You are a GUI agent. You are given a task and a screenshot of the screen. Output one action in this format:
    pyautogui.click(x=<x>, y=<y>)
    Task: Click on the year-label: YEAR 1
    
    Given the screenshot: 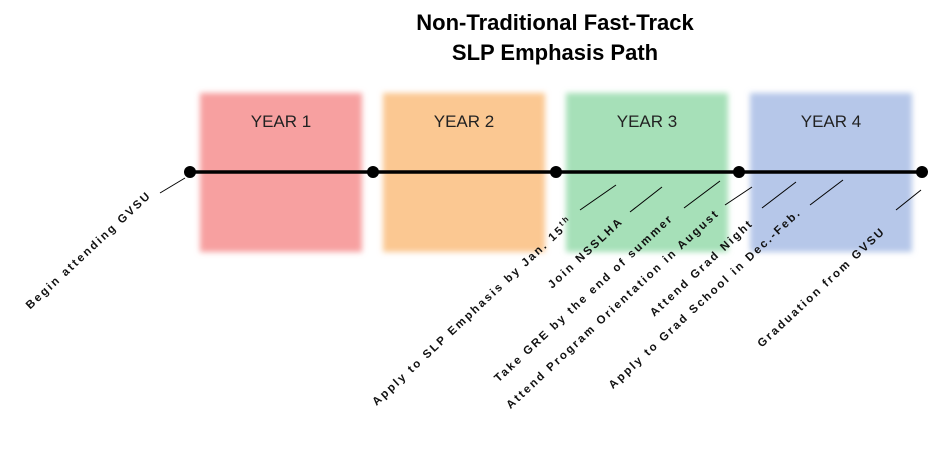 What is the action you would take?
    pyautogui.click(x=281, y=121)
    